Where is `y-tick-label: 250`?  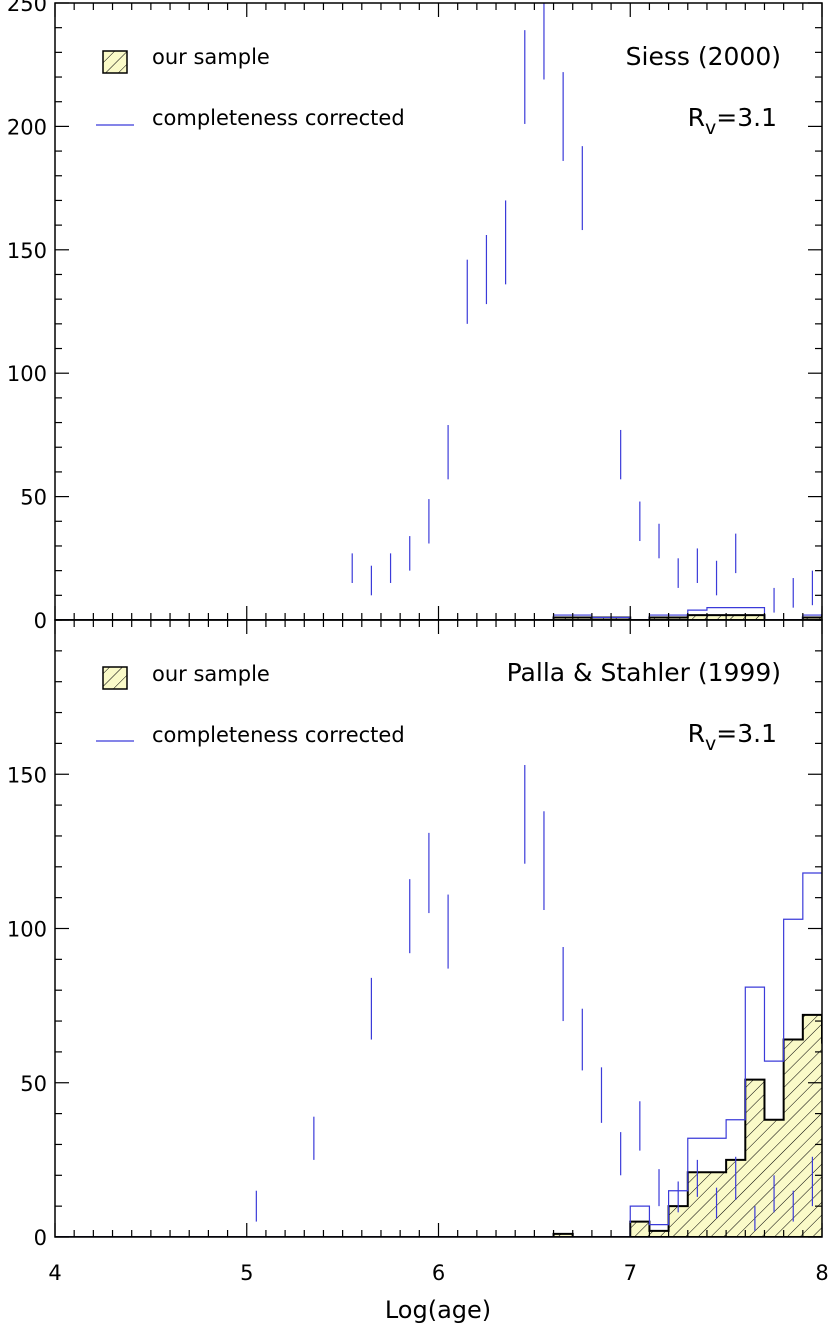
y-tick-label: 250 is located at coordinates (27, 8).